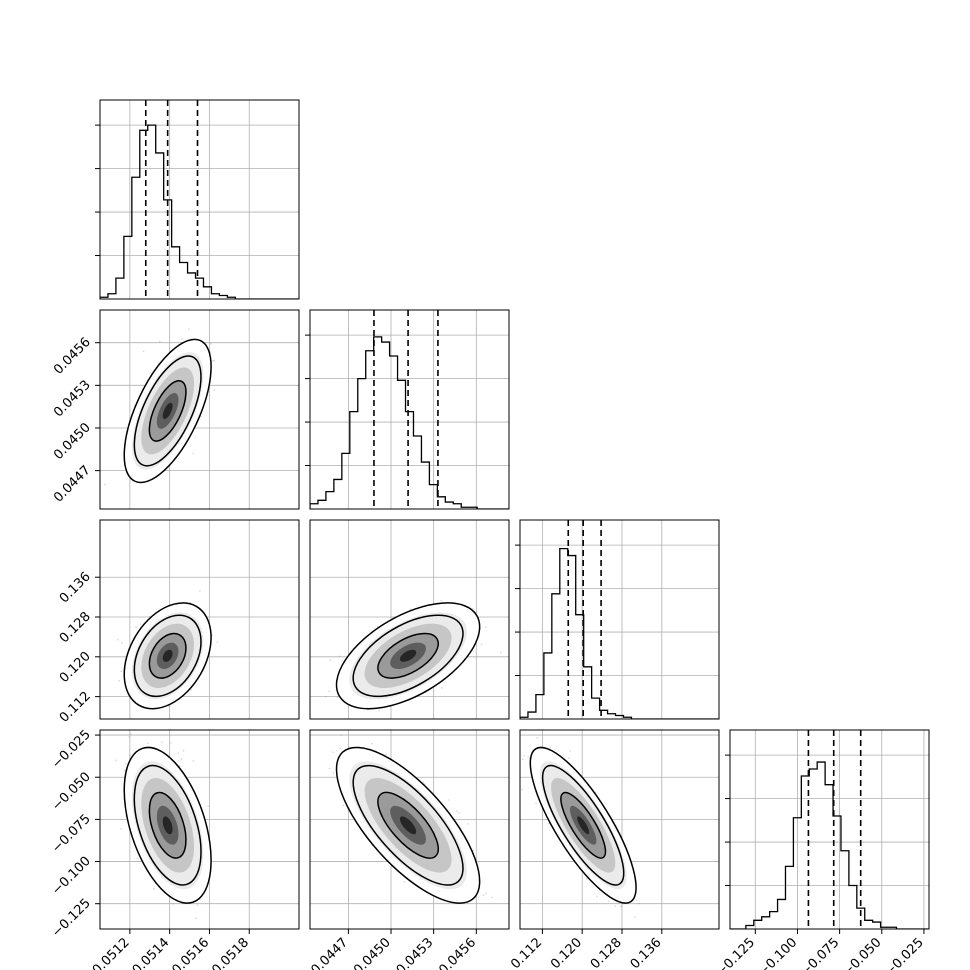 The height and width of the screenshot is (970, 970). What do you see at coordinates (71, 834) in the screenshot?
I see `y-tick-label: −0.075` at bounding box center [71, 834].